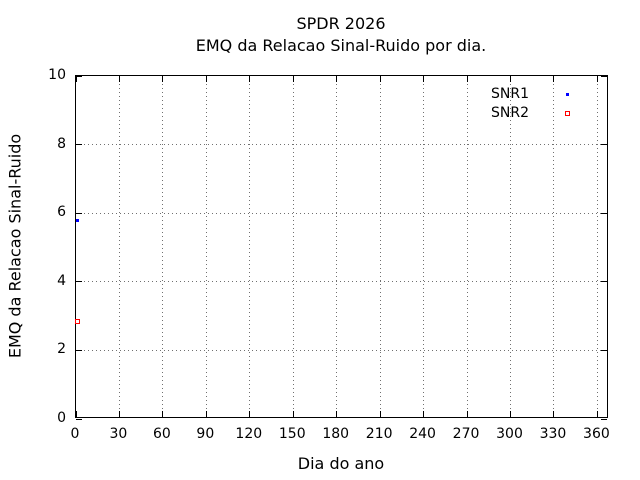 This screenshot has width=640, height=480. Describe the element at coordinates (61, 212) in the screenshot. I see `y-tick-label: 6` at that location.